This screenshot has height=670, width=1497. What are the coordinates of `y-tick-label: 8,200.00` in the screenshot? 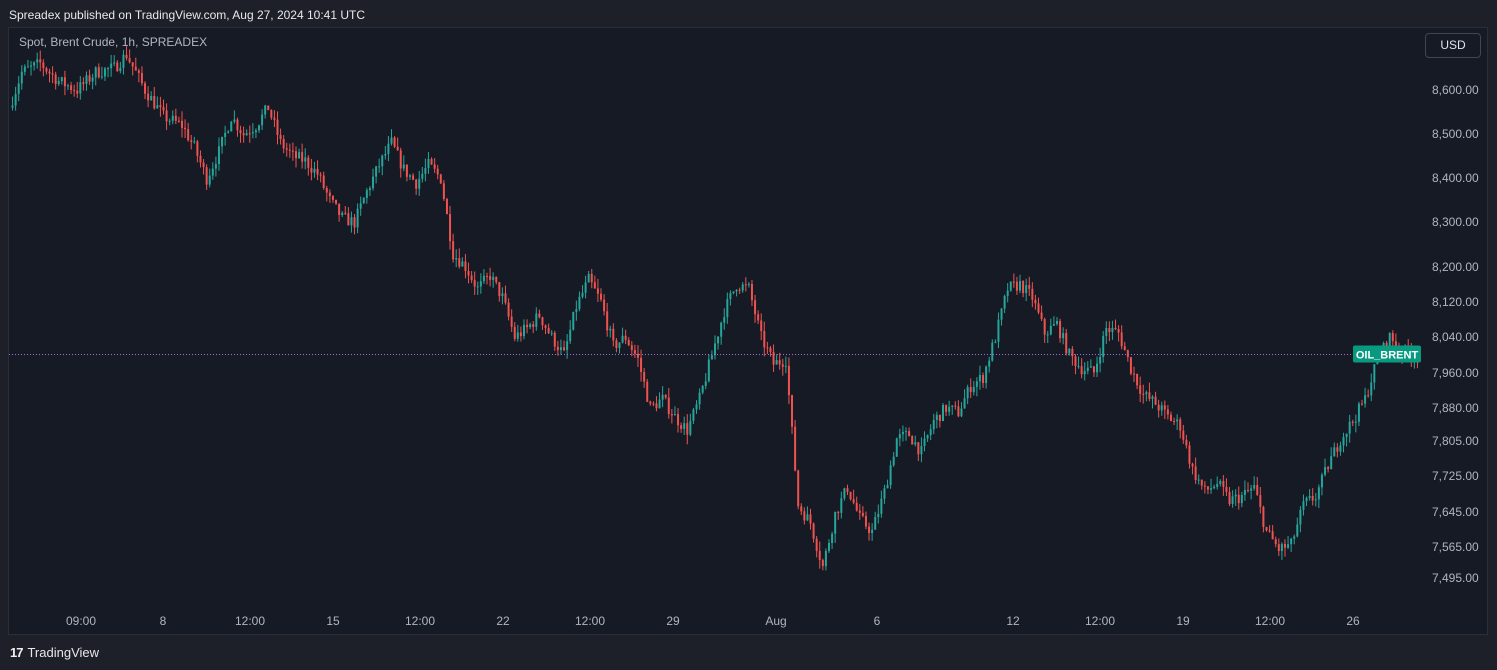 It's located at (1455, 267).